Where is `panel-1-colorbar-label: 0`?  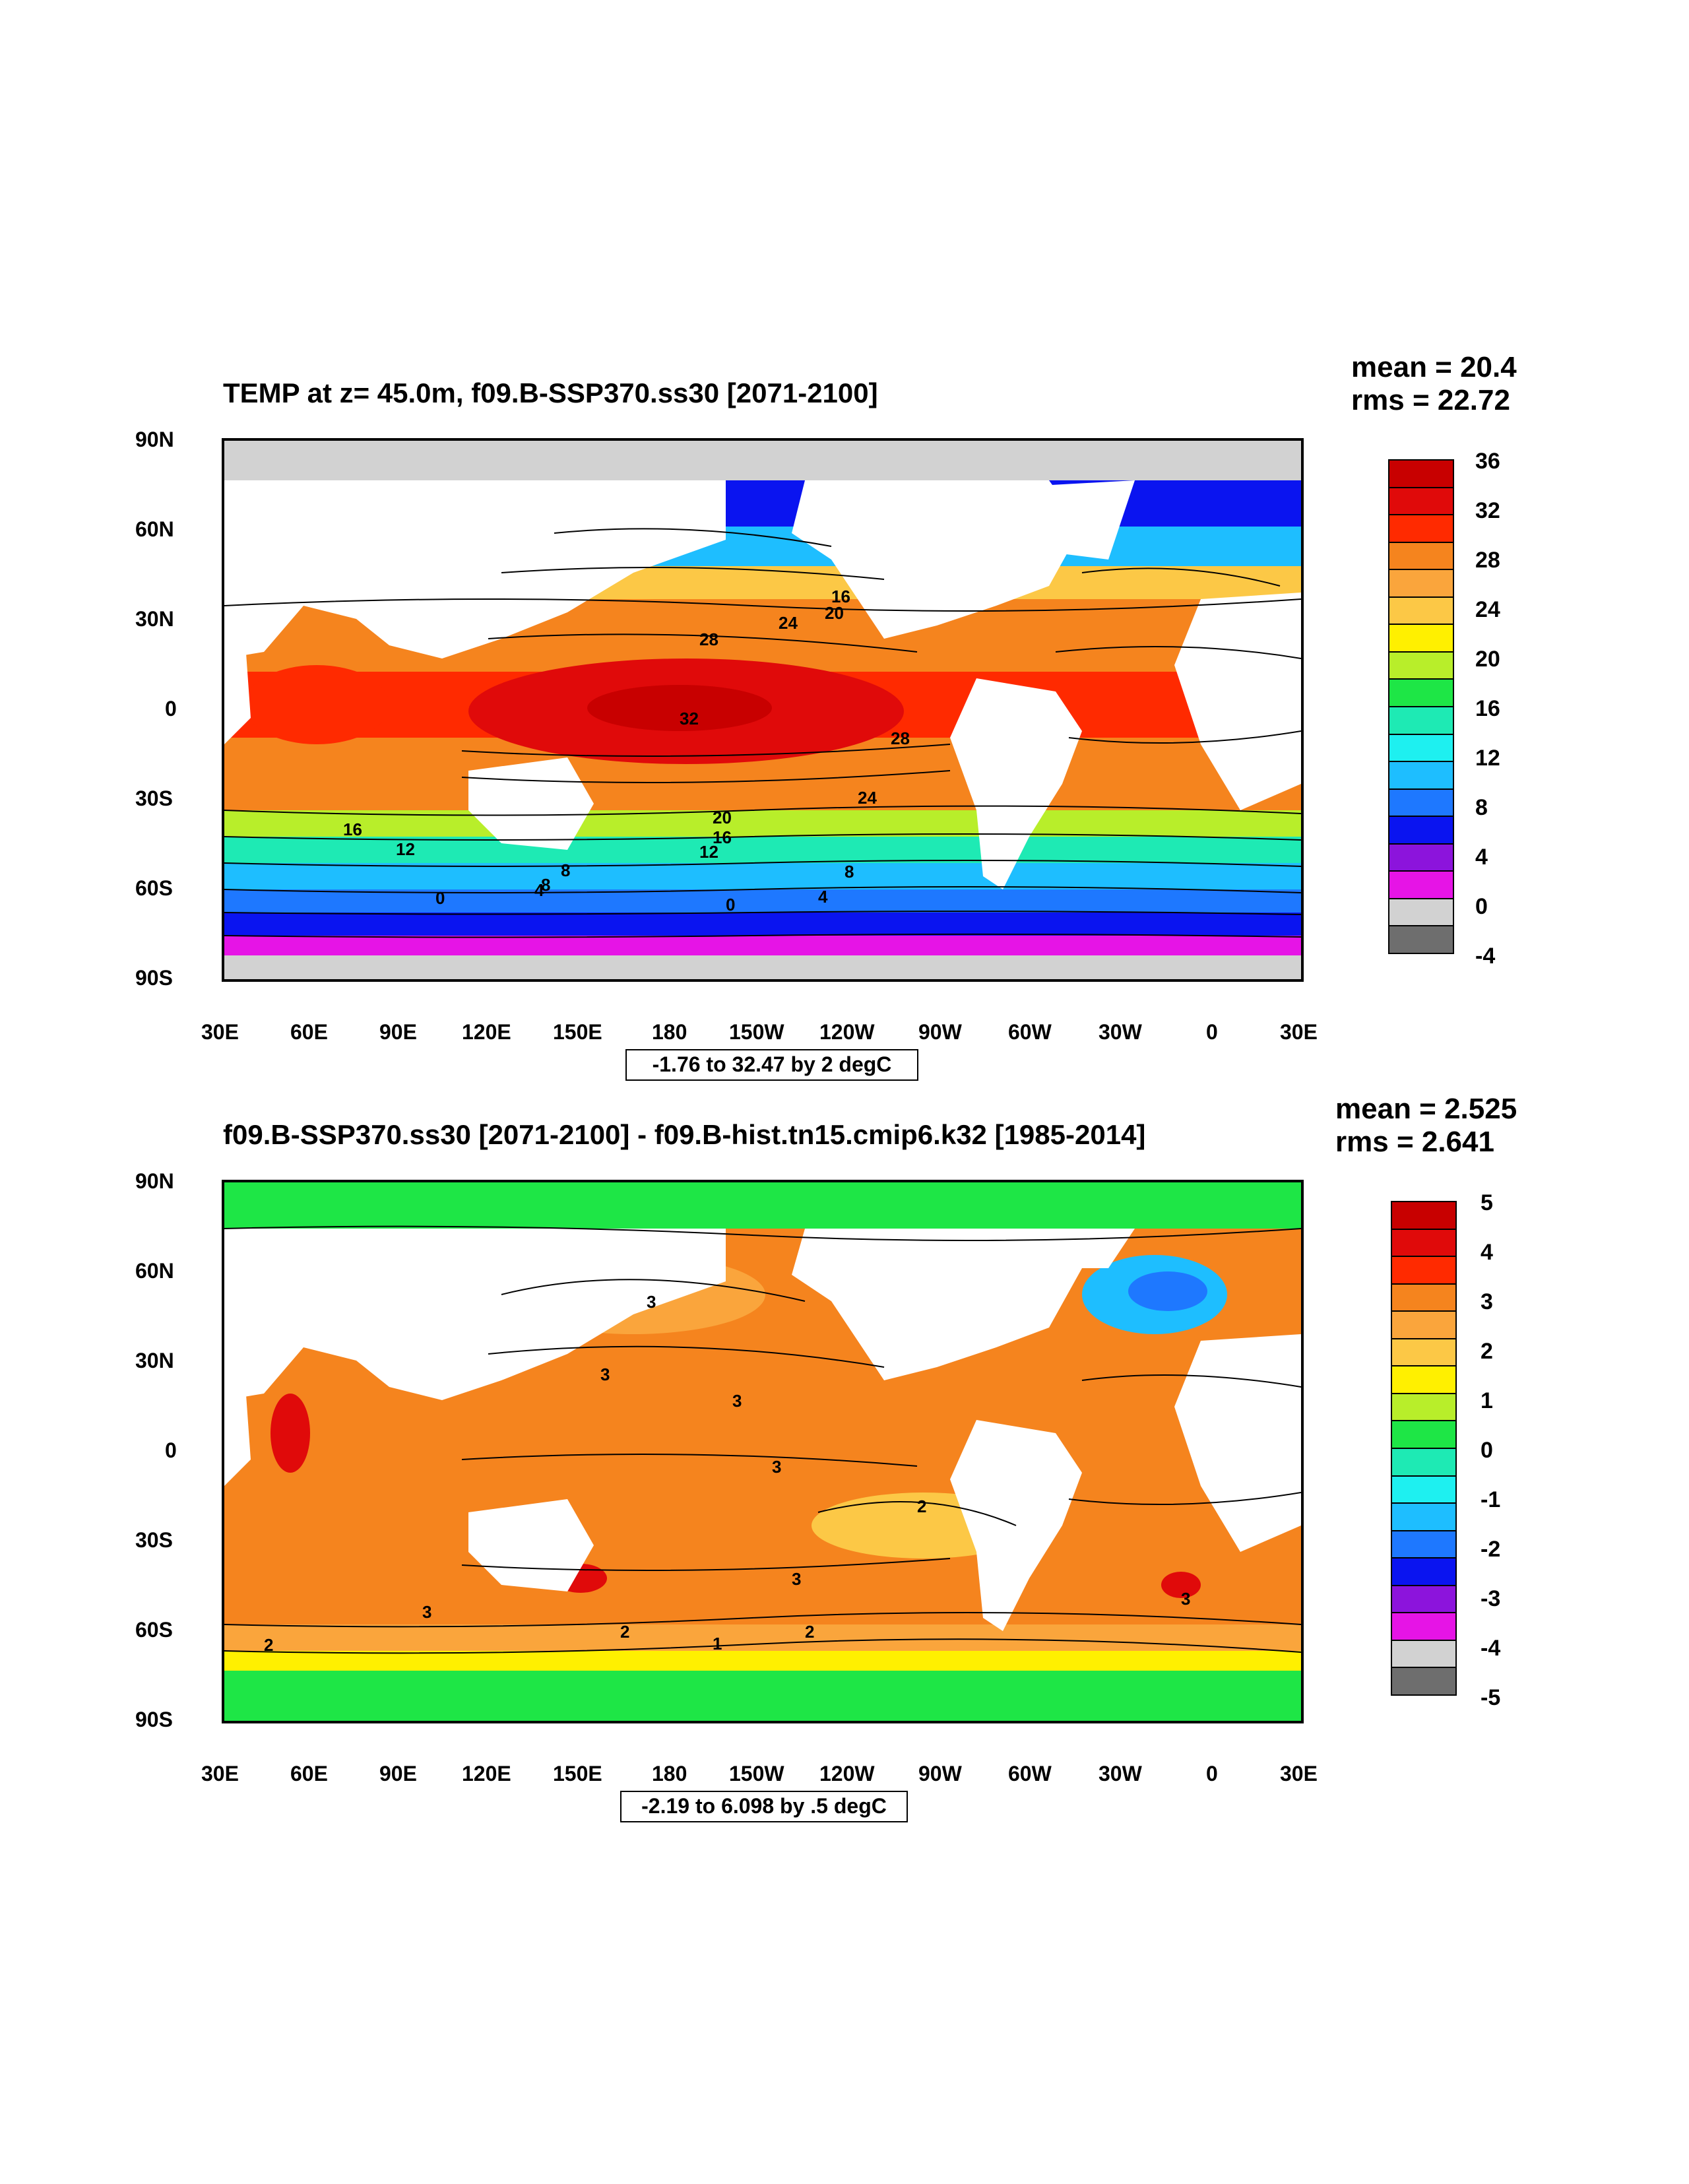
panel-1-colorbar-label: 0 is located at coordinates (1481, 906).